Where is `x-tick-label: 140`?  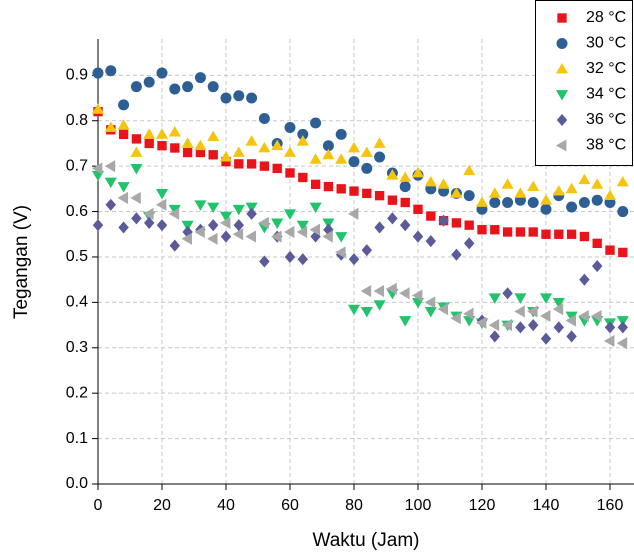
x-tick-label: 140 is located at coordinates (546, 505).